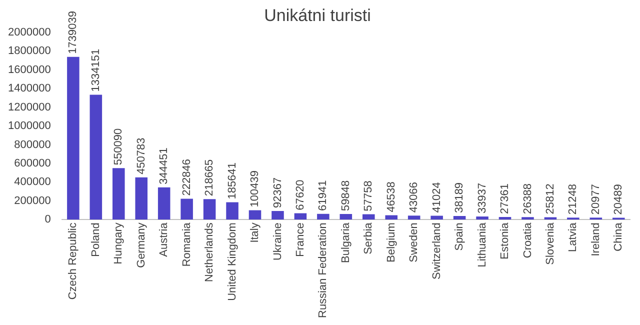  What do you see at coordinates (118, 243) in the screenshot?
I see `x-tick-label: Hungary` at bounding box center [118, 243].